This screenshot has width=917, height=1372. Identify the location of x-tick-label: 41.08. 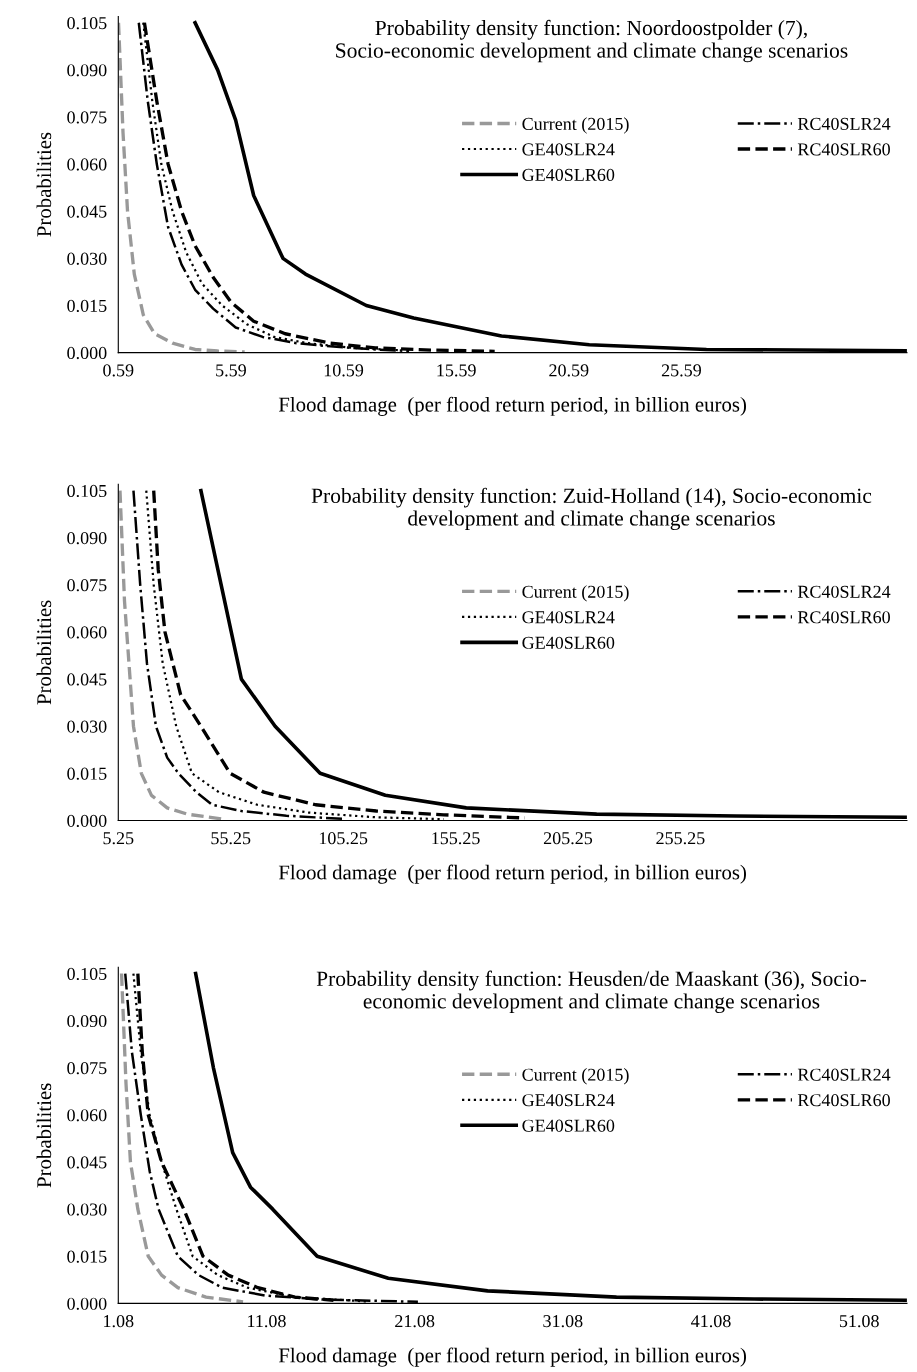
(711, 1321).